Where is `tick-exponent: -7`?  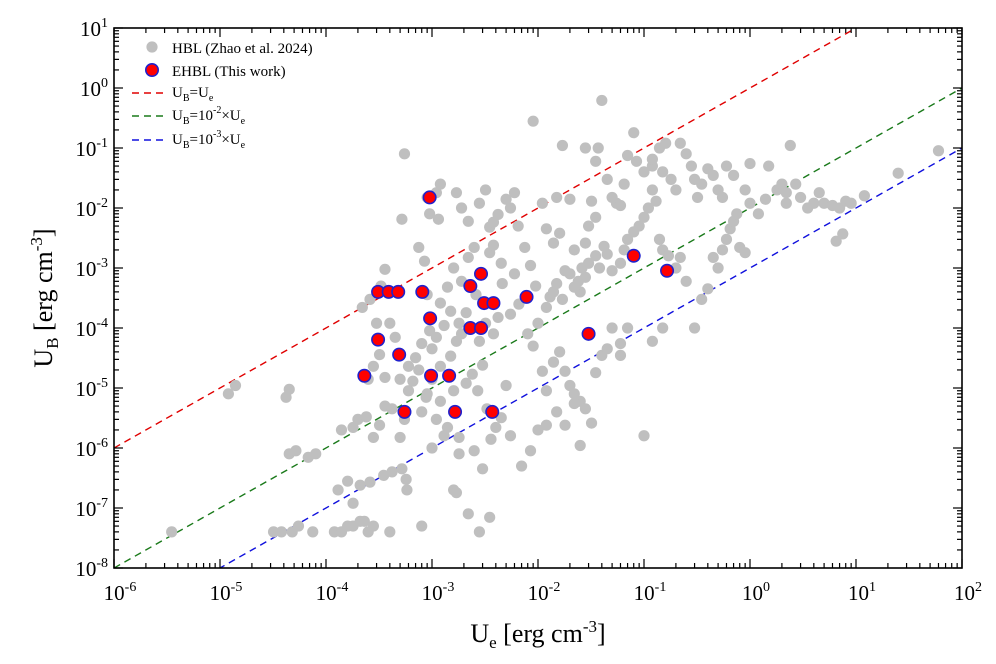
tick-exponent: -7 is located at coordinates (102, 503).